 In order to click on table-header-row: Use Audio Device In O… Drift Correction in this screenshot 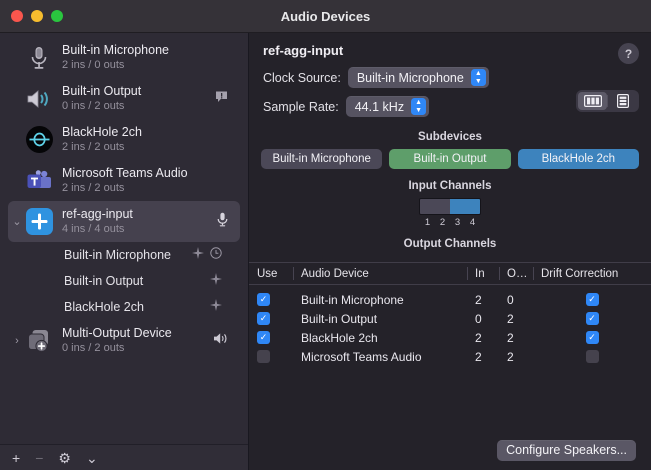, I will do `click(450, 274)`.